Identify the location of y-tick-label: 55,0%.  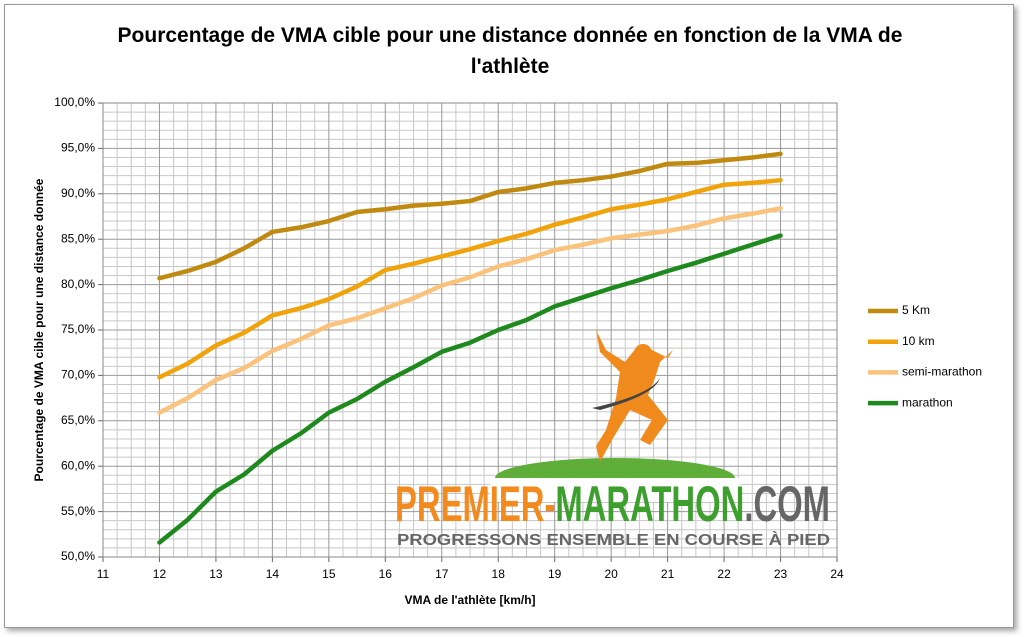
(78, 511).